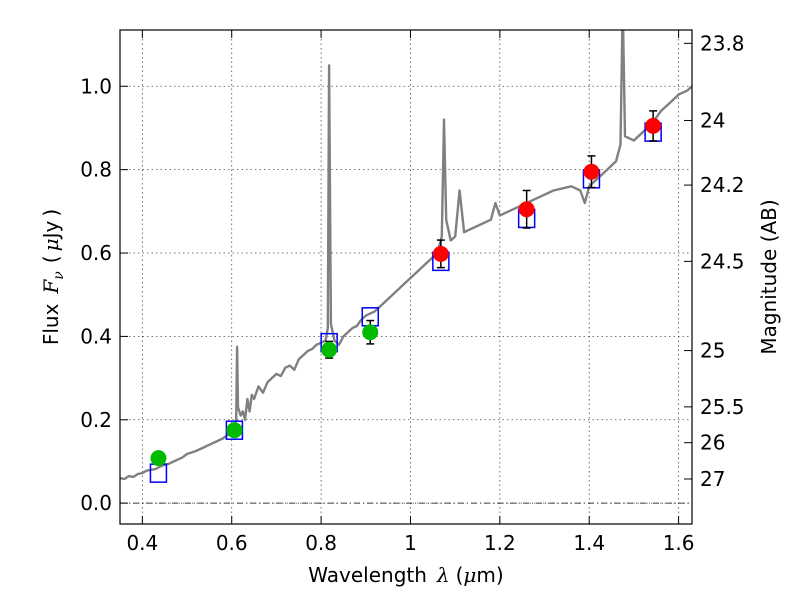  I want to click on y2-tick-label: 25, so click(712, 351).